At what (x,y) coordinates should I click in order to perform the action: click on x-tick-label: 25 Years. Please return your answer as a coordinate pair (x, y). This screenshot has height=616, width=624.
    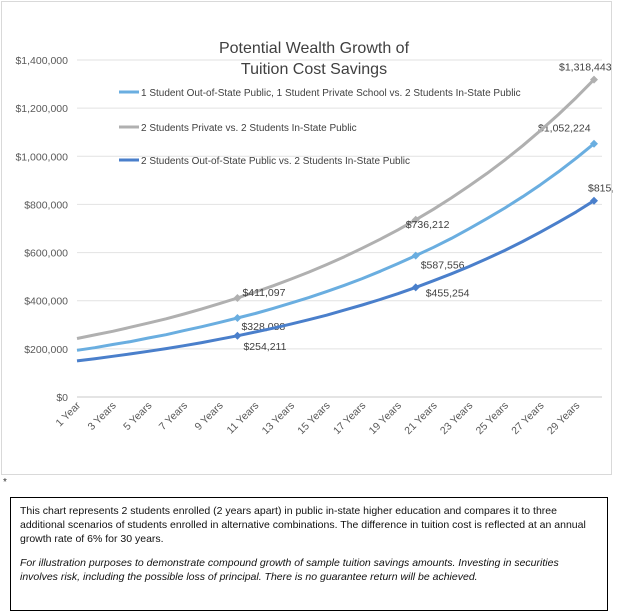
    Looking at the image, I should click on (492, 418).